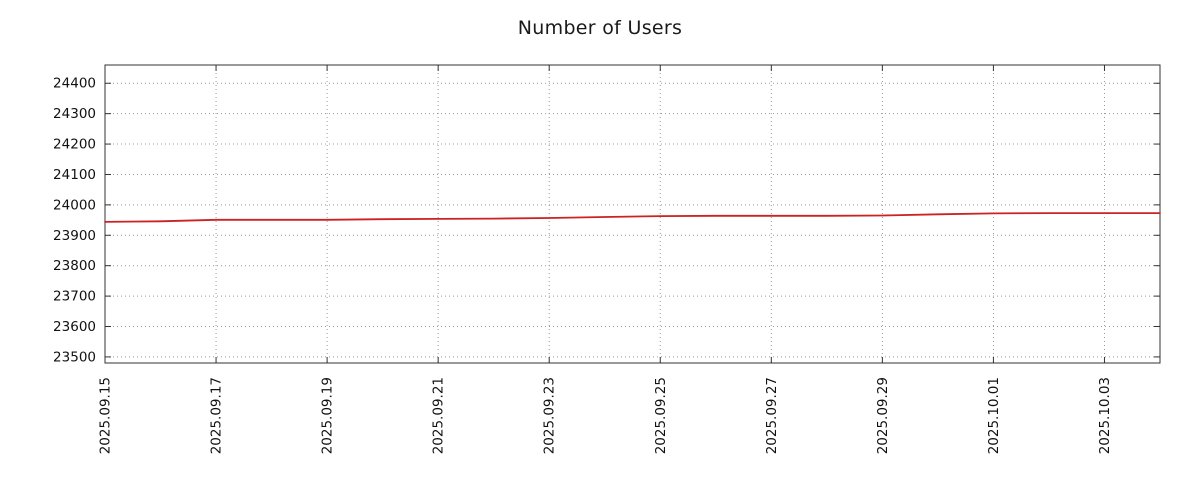 Image resolution: width=1200 pixels, height=500 pixels. Describe the element at coordinates (550, 415) in the screenshot. I see `x-tick-label: 2025.09.23` at that location.